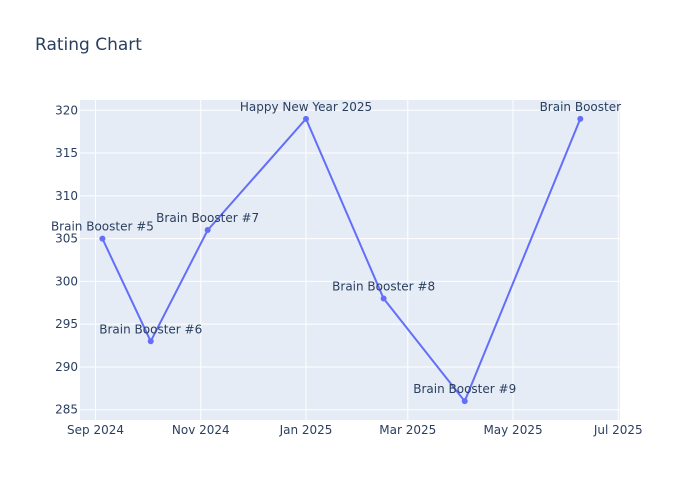 This screenshot has height=500, width=700. I want to click on y-tick-label: 320, so click(66, 110).